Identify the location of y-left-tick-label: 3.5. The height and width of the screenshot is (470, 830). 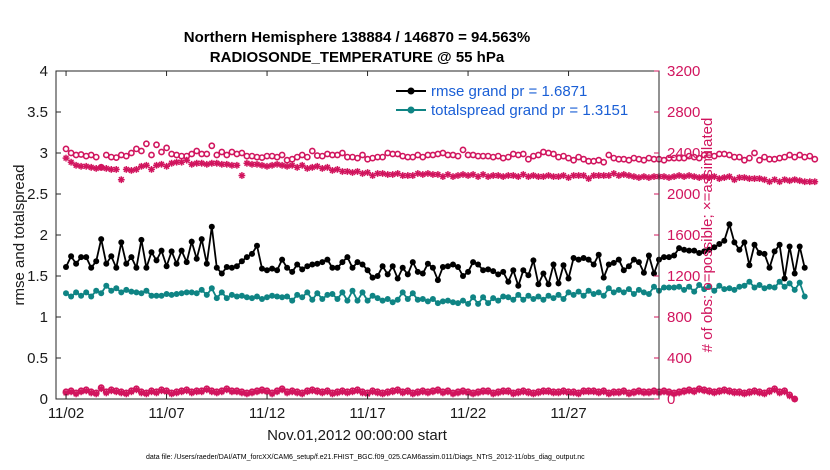
(37, 112).